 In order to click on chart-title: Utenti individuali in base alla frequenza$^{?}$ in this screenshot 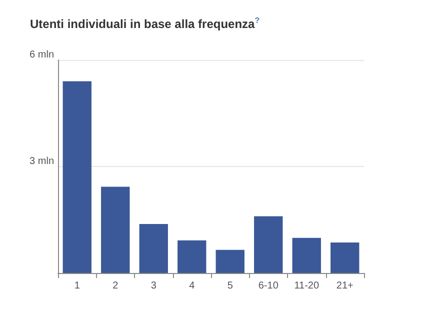, I will do `click(145, 23)`.